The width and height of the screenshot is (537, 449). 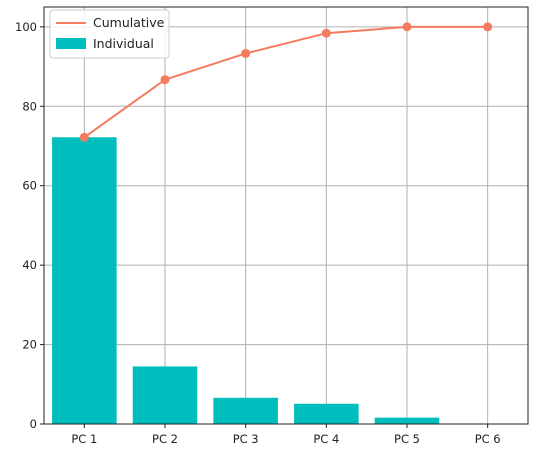 What do you see at coordinates (407, 439) in the screenshot?
I see `x-tick-label: PC 5` at bounding box center [407, 439].